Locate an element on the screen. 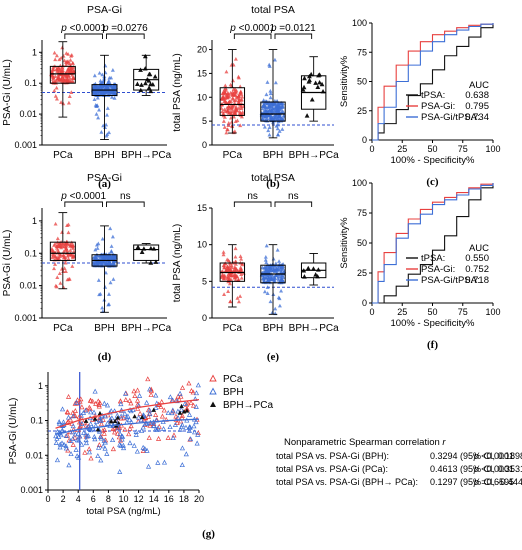  comparison-bracket is located at coordinates (252, 36).